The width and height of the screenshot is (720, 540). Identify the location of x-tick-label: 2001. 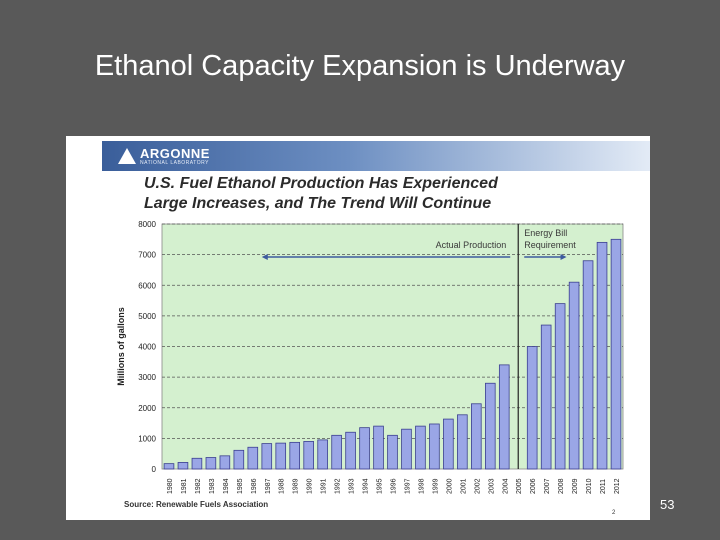
(463, 486).